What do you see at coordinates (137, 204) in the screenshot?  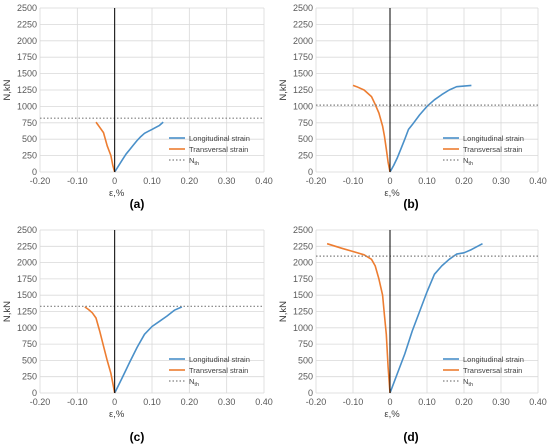 I see `panel-label-a: (a)` at bounding box center [137, 204].